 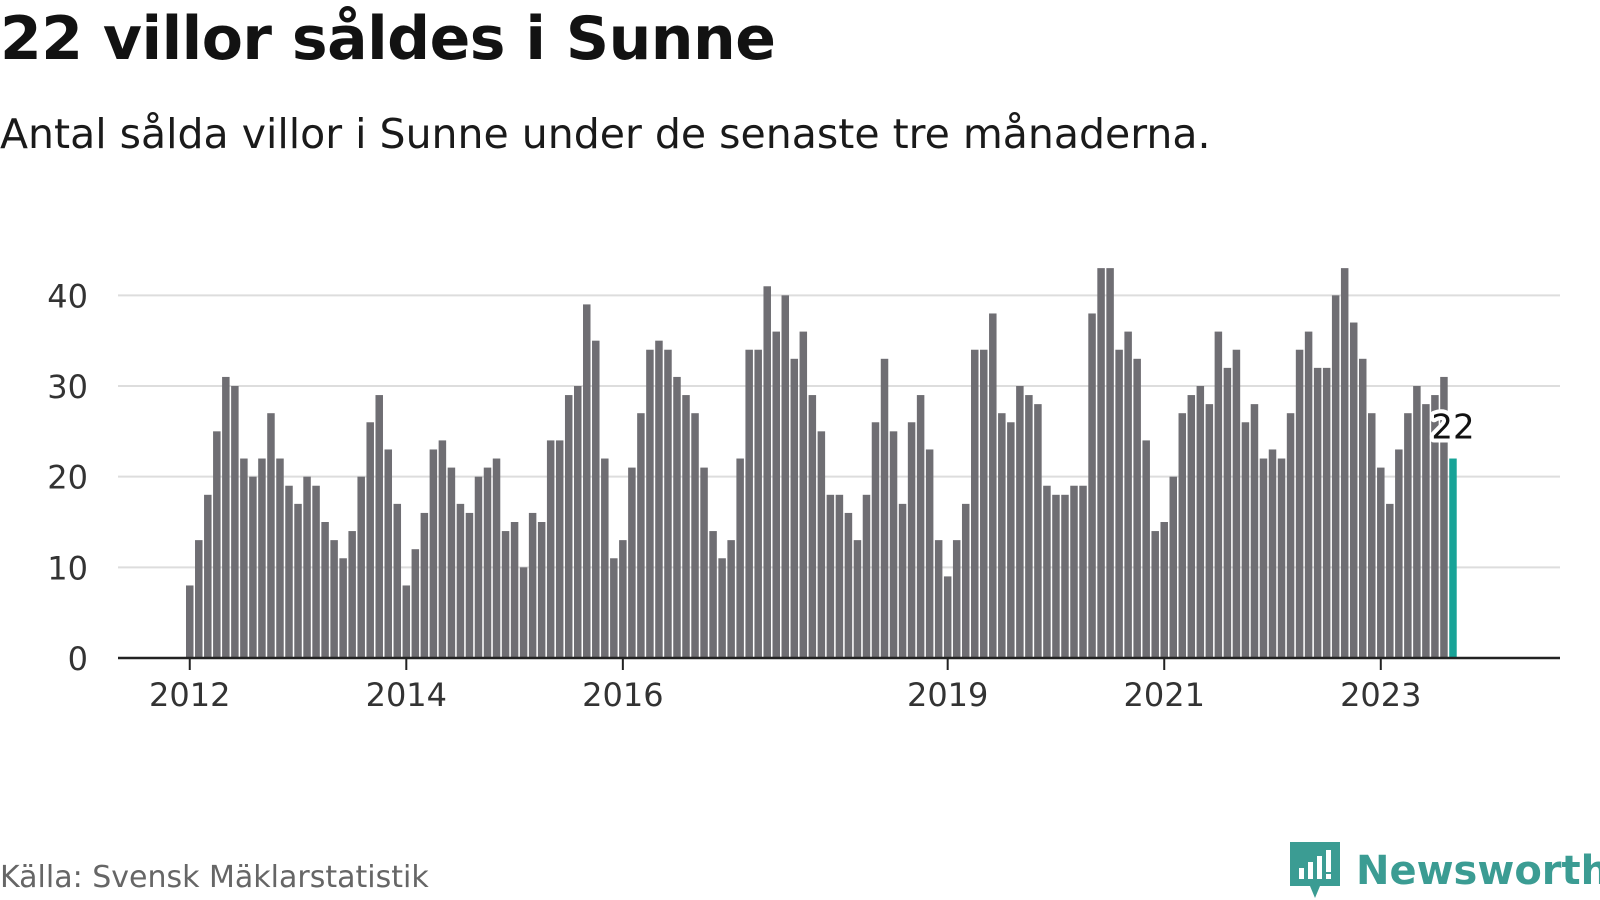 What do you see at coordinates (1315, 870) in the screenshot?
I see `newsworthy-logo-icon` at bounding box center [1315, 870].